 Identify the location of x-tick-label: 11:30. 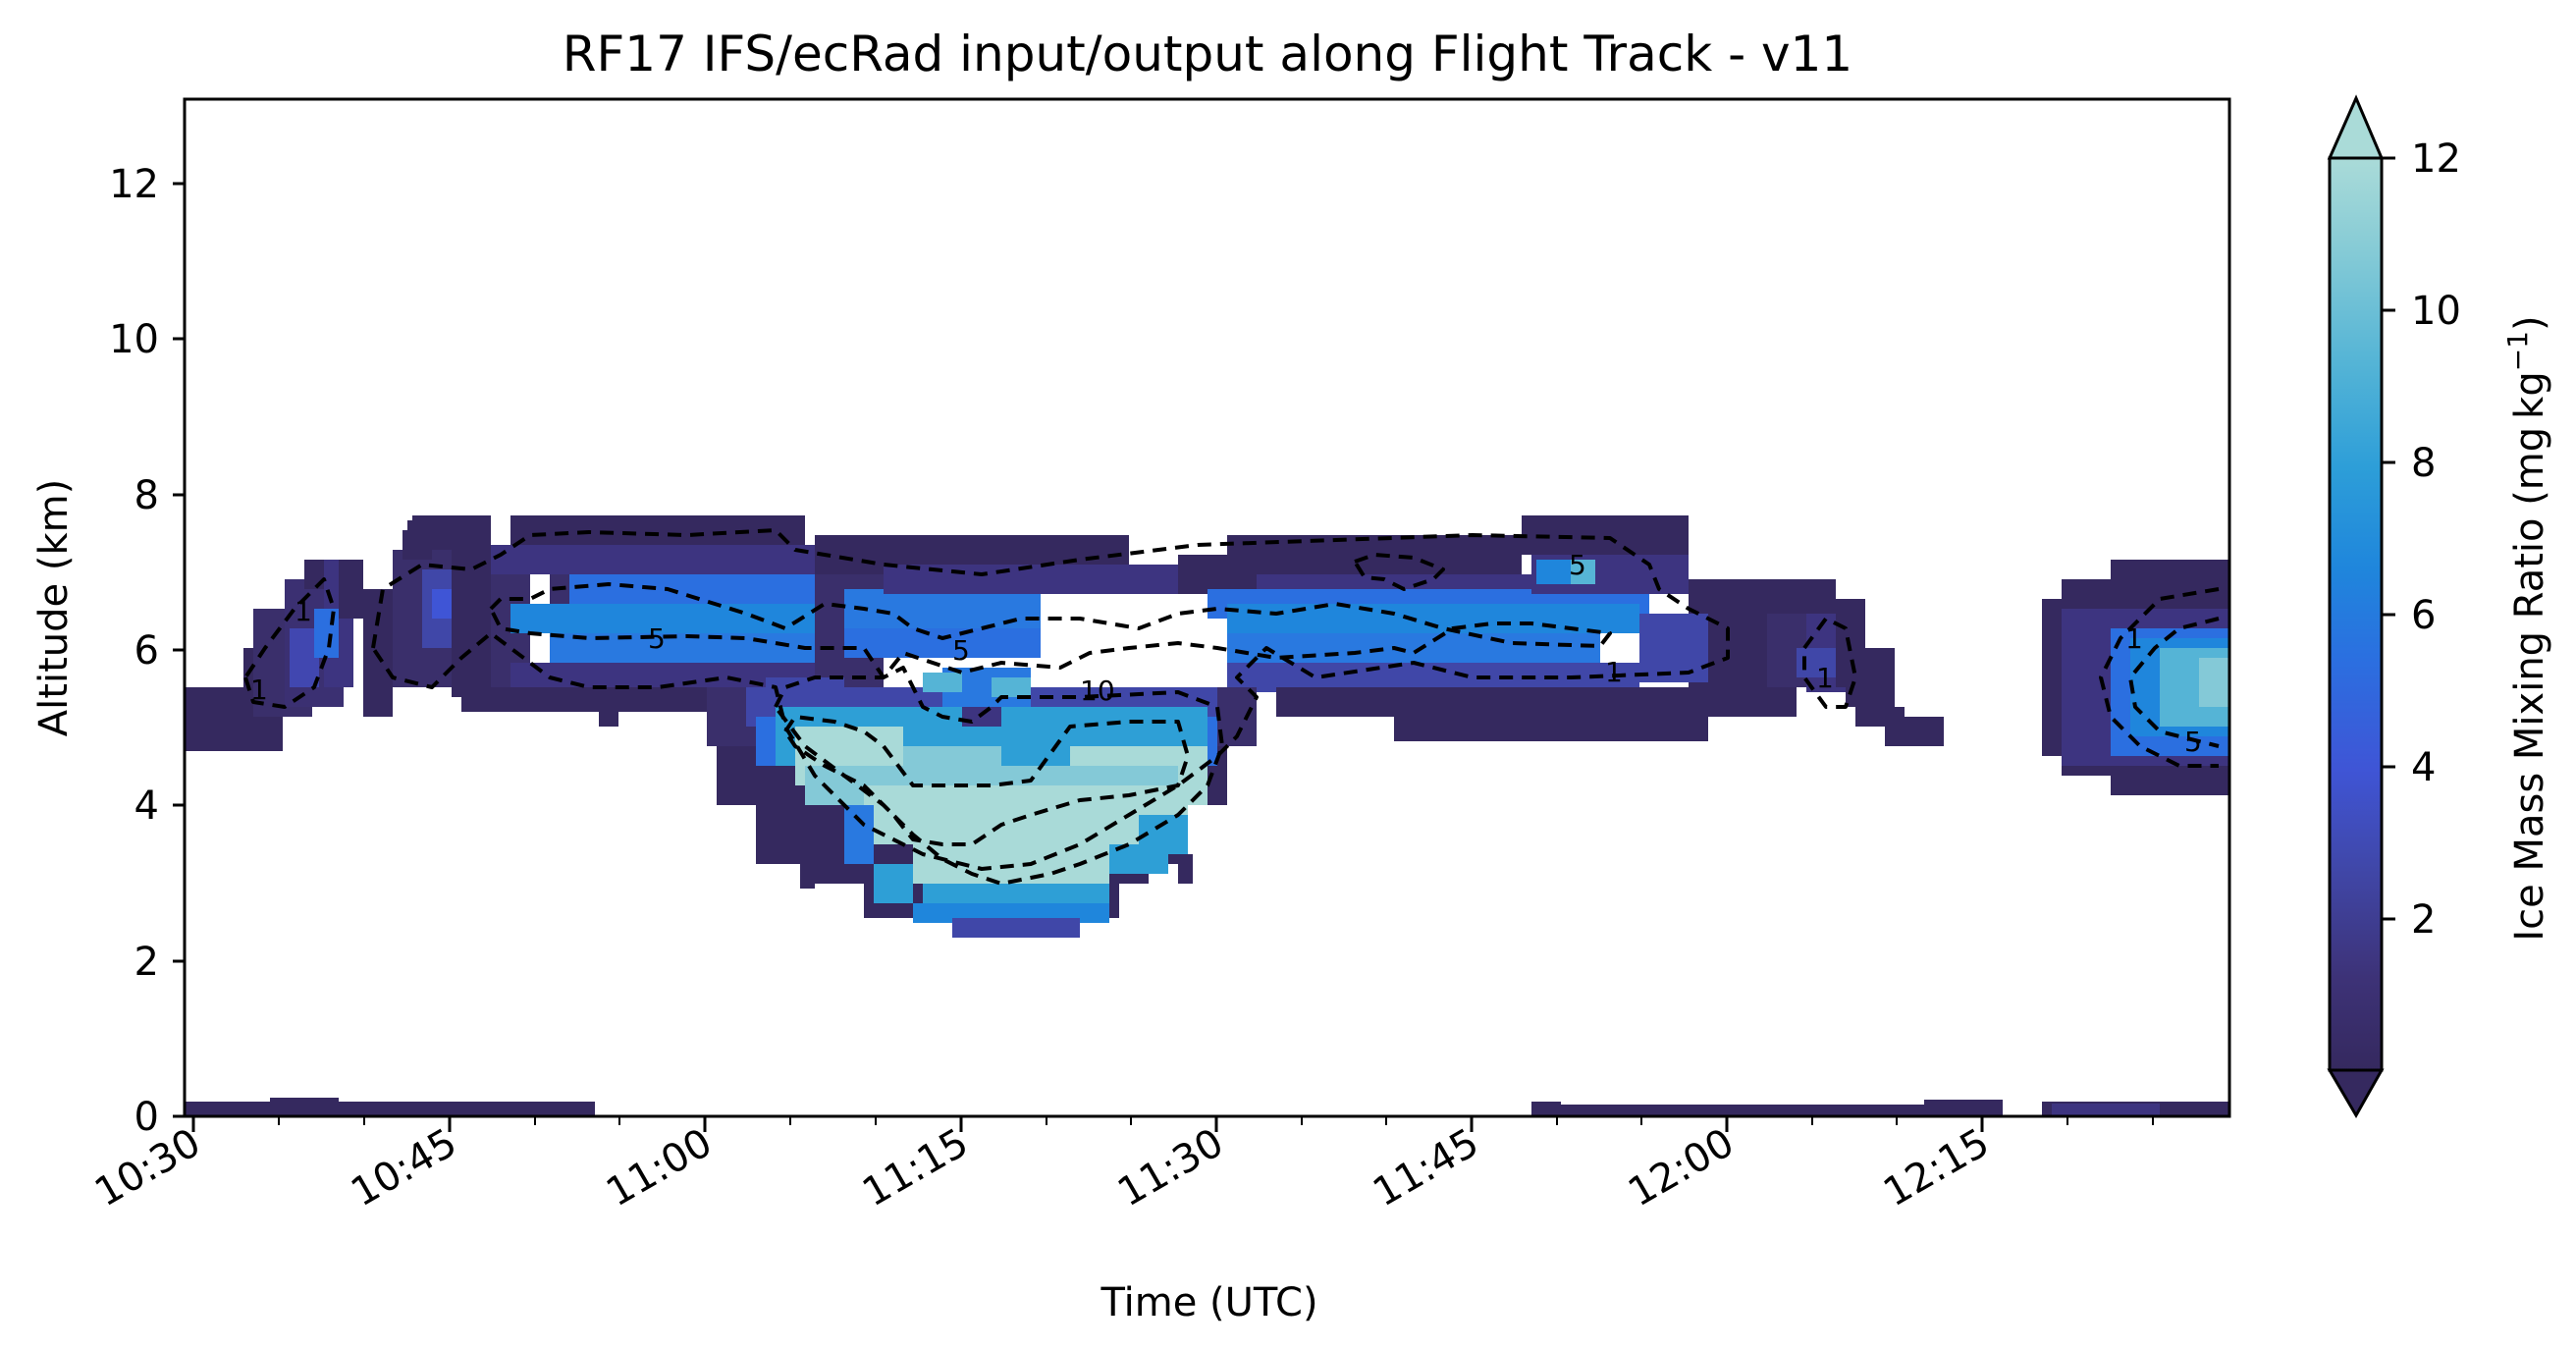
(1170, 1167).